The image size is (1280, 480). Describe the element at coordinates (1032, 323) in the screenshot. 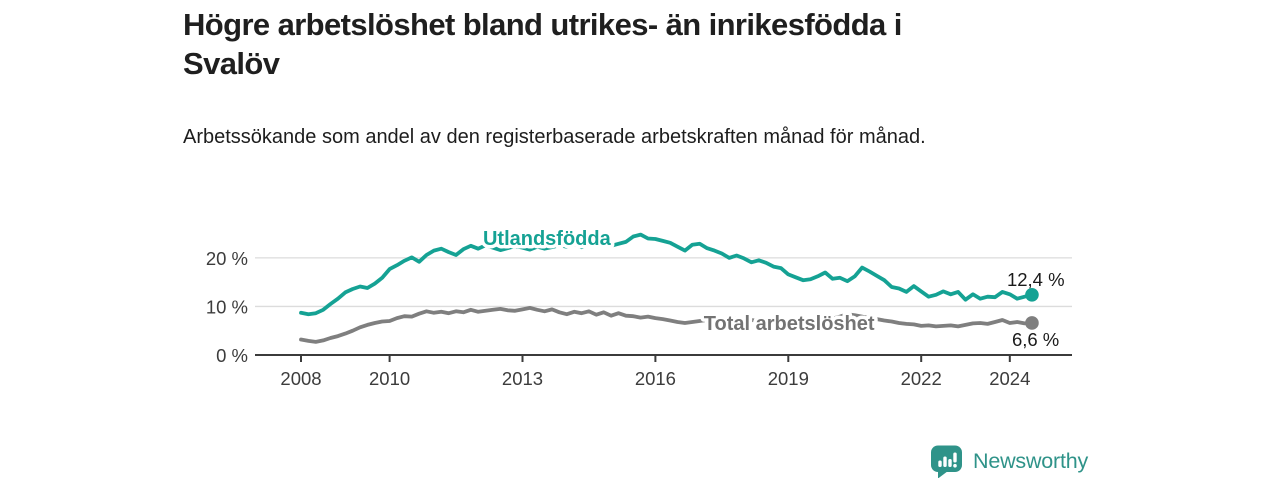

I see `series-end-dot-total-arbetsloshet` at that location.